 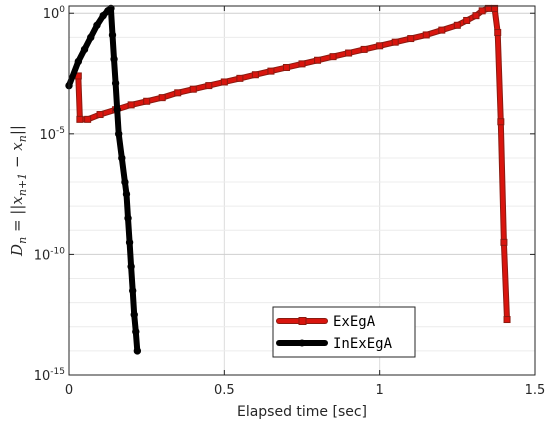 I want to click on ylabel-x1-sub: n+1, so click(x=22, y=184).